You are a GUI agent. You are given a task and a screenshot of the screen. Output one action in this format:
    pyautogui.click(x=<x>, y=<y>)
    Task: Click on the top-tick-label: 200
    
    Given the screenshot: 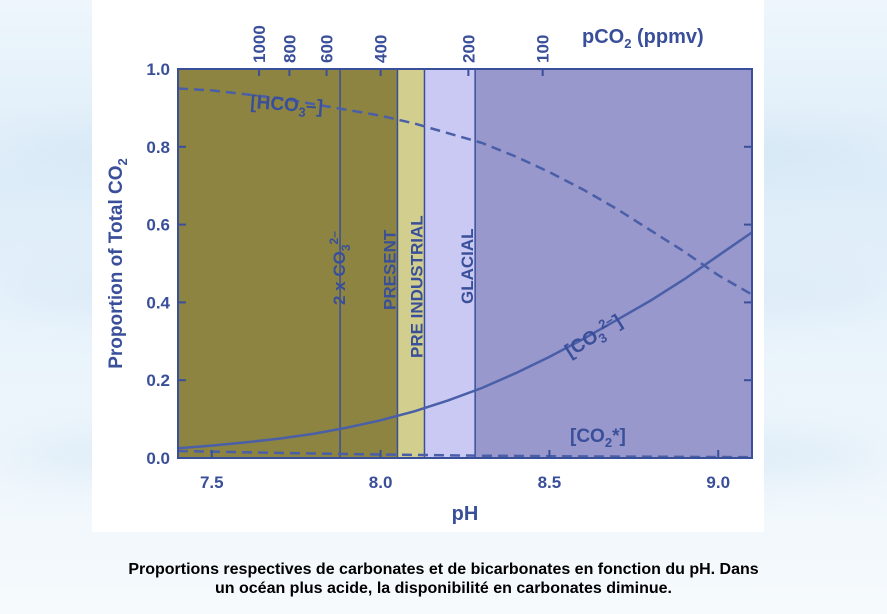 What is the action you would take?
    pyautogui.click(x=468, y=49)
    